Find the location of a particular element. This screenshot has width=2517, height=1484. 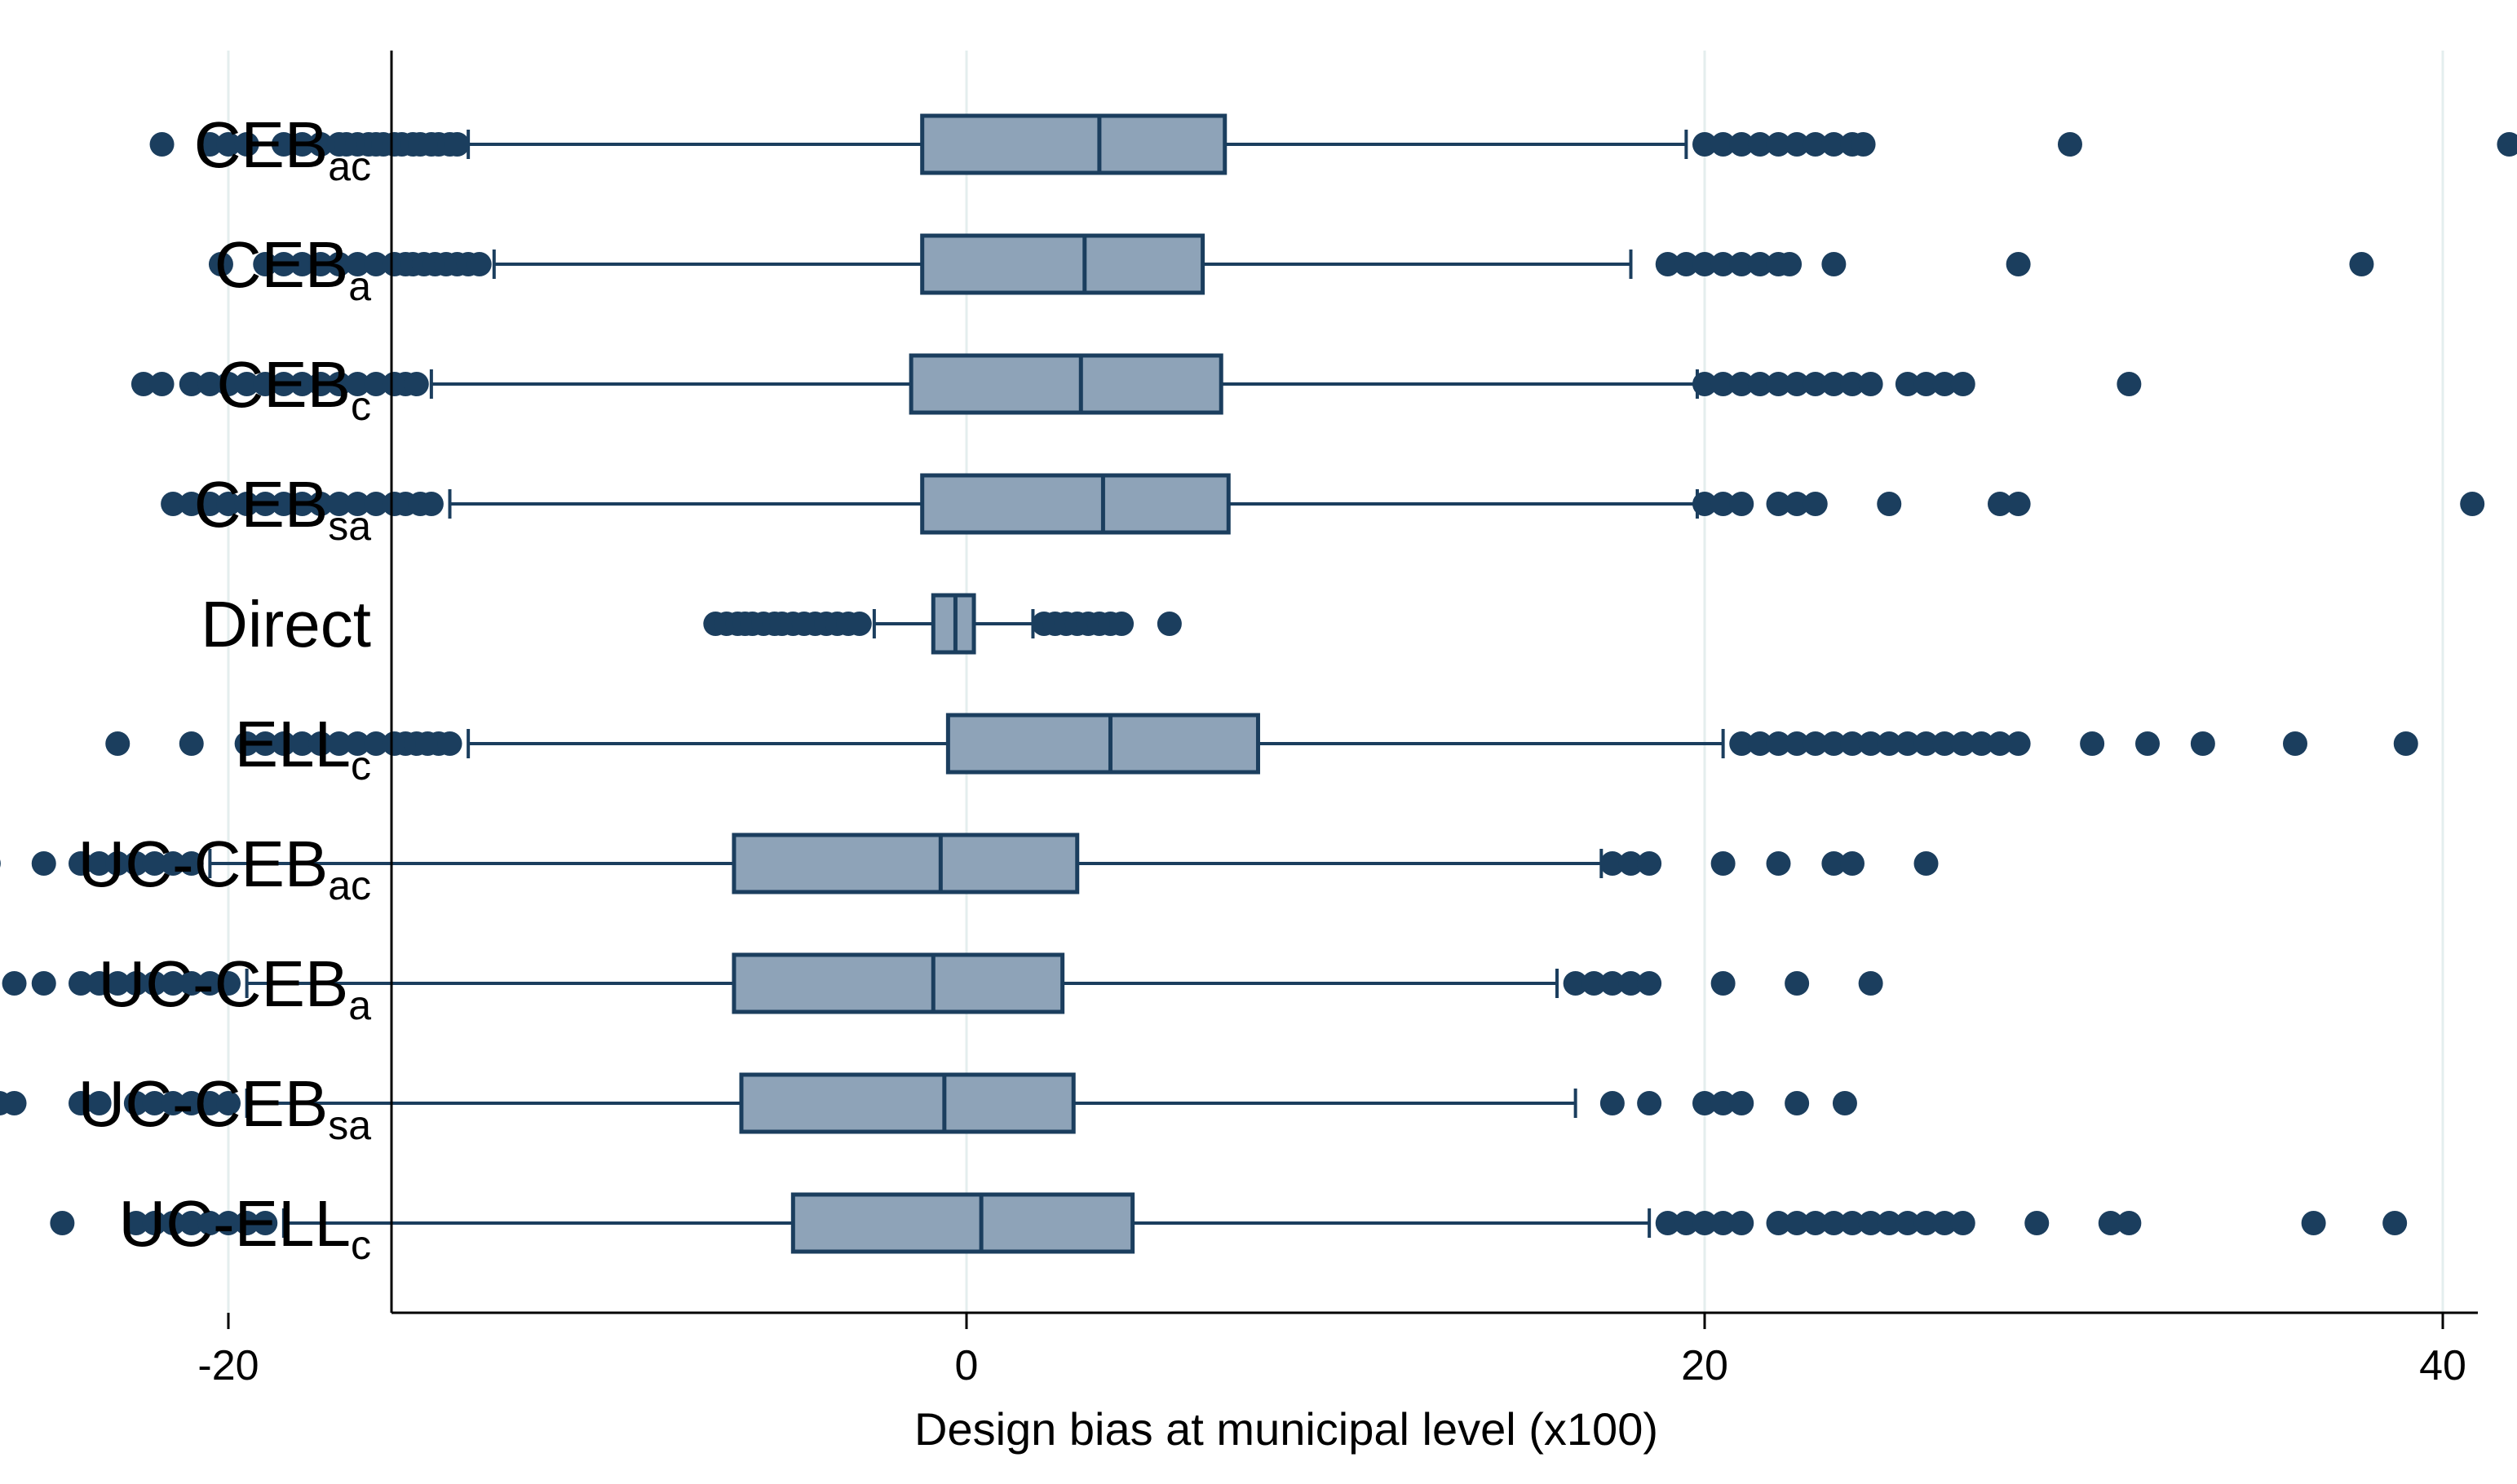

x-axis-title: Design bias at municipal level (x100) is located at coordinates (1286, 1429).